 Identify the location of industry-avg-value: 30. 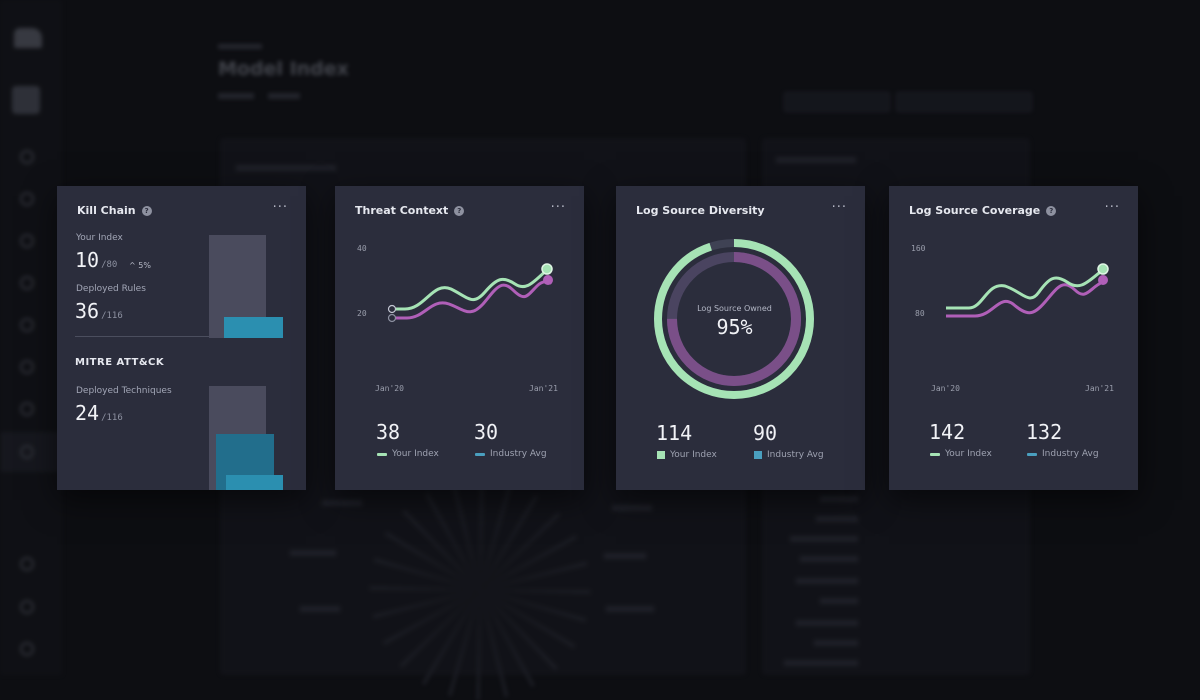
(486, 432).